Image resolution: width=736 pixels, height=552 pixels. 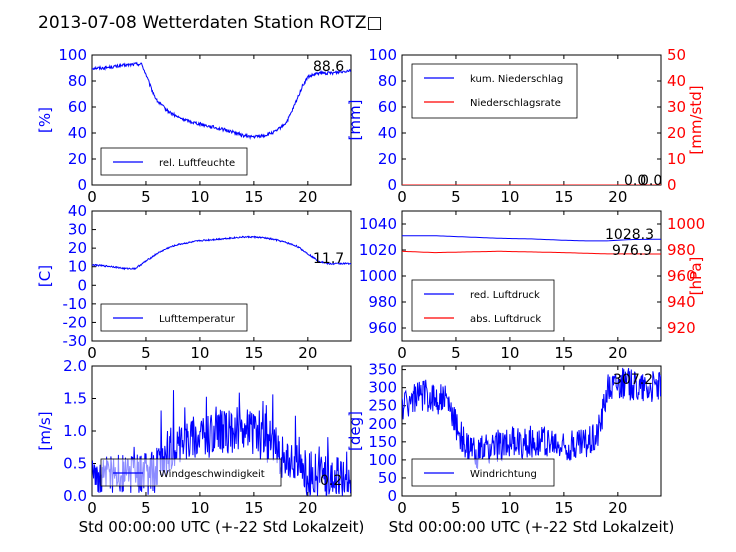 I want to click on y2-tick-label: 1000, so click(x=686, y=224).